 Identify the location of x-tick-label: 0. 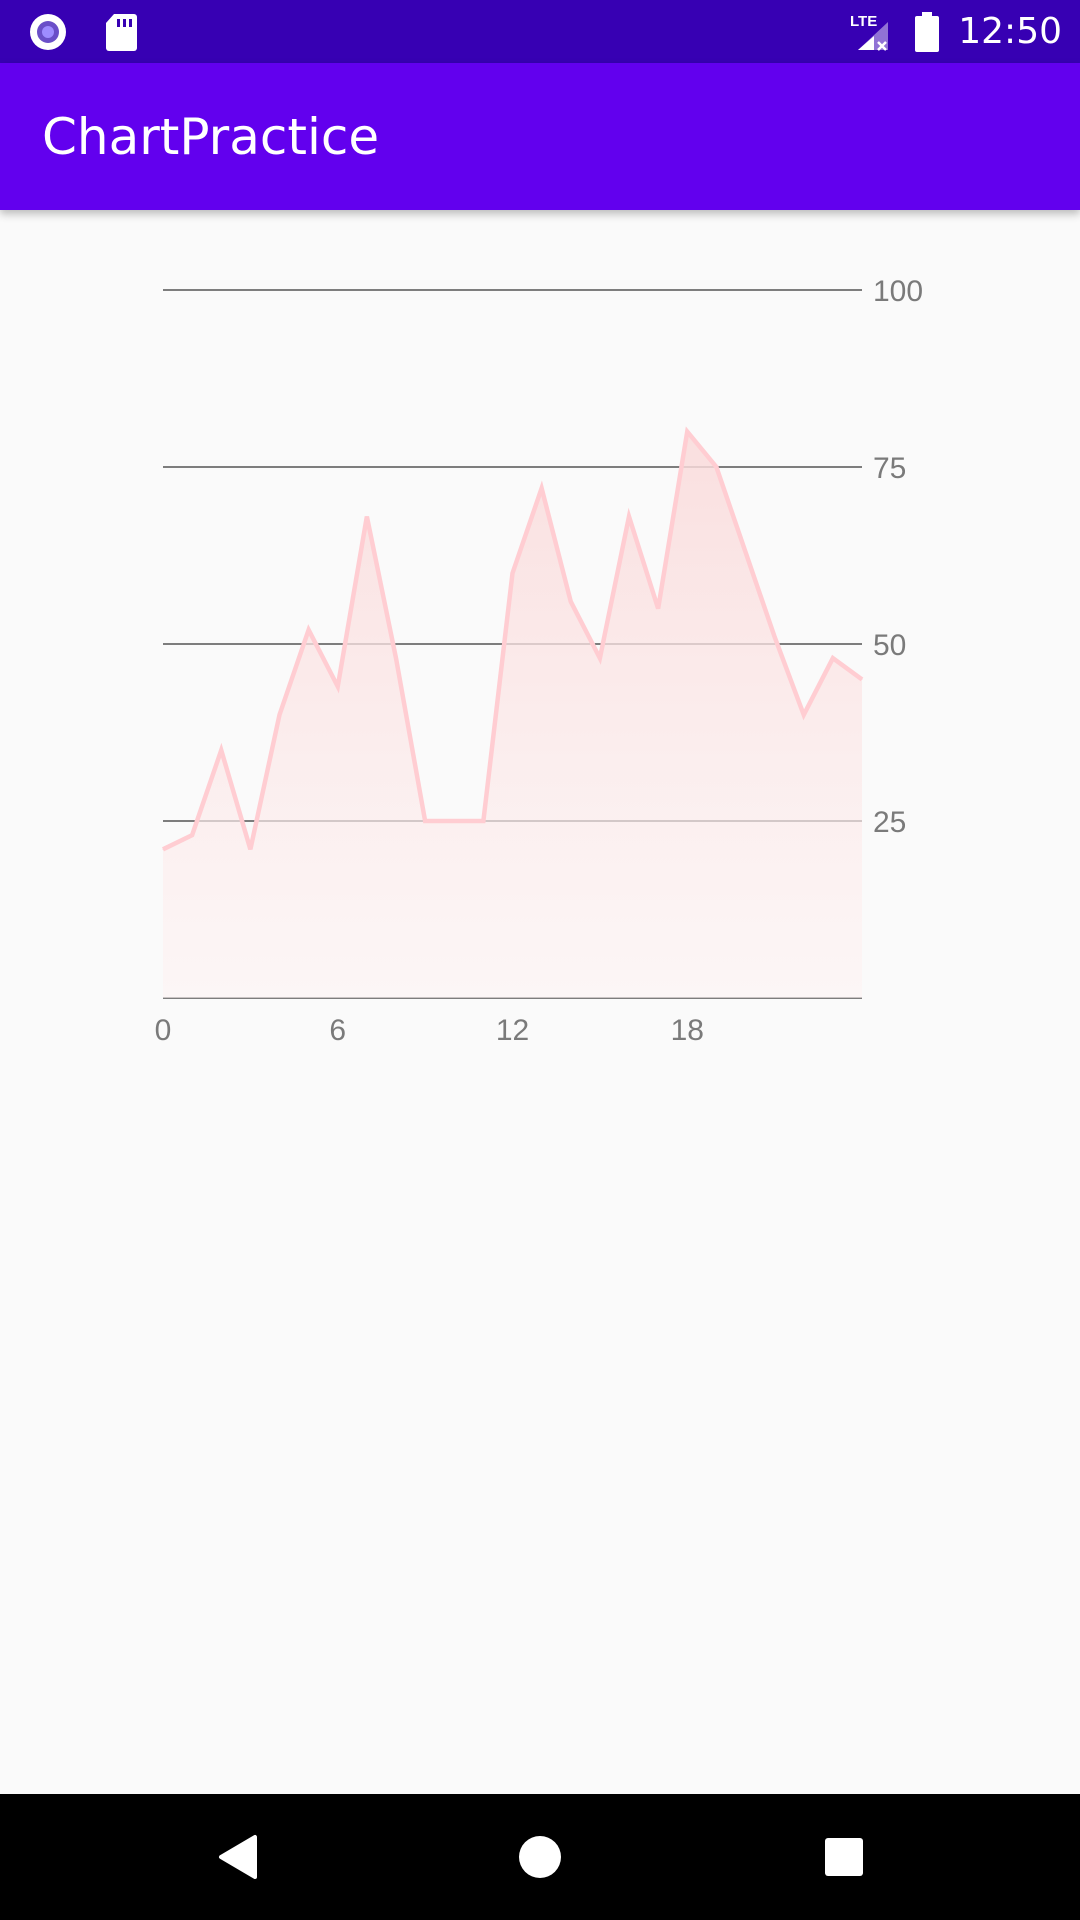
(163, 1030).